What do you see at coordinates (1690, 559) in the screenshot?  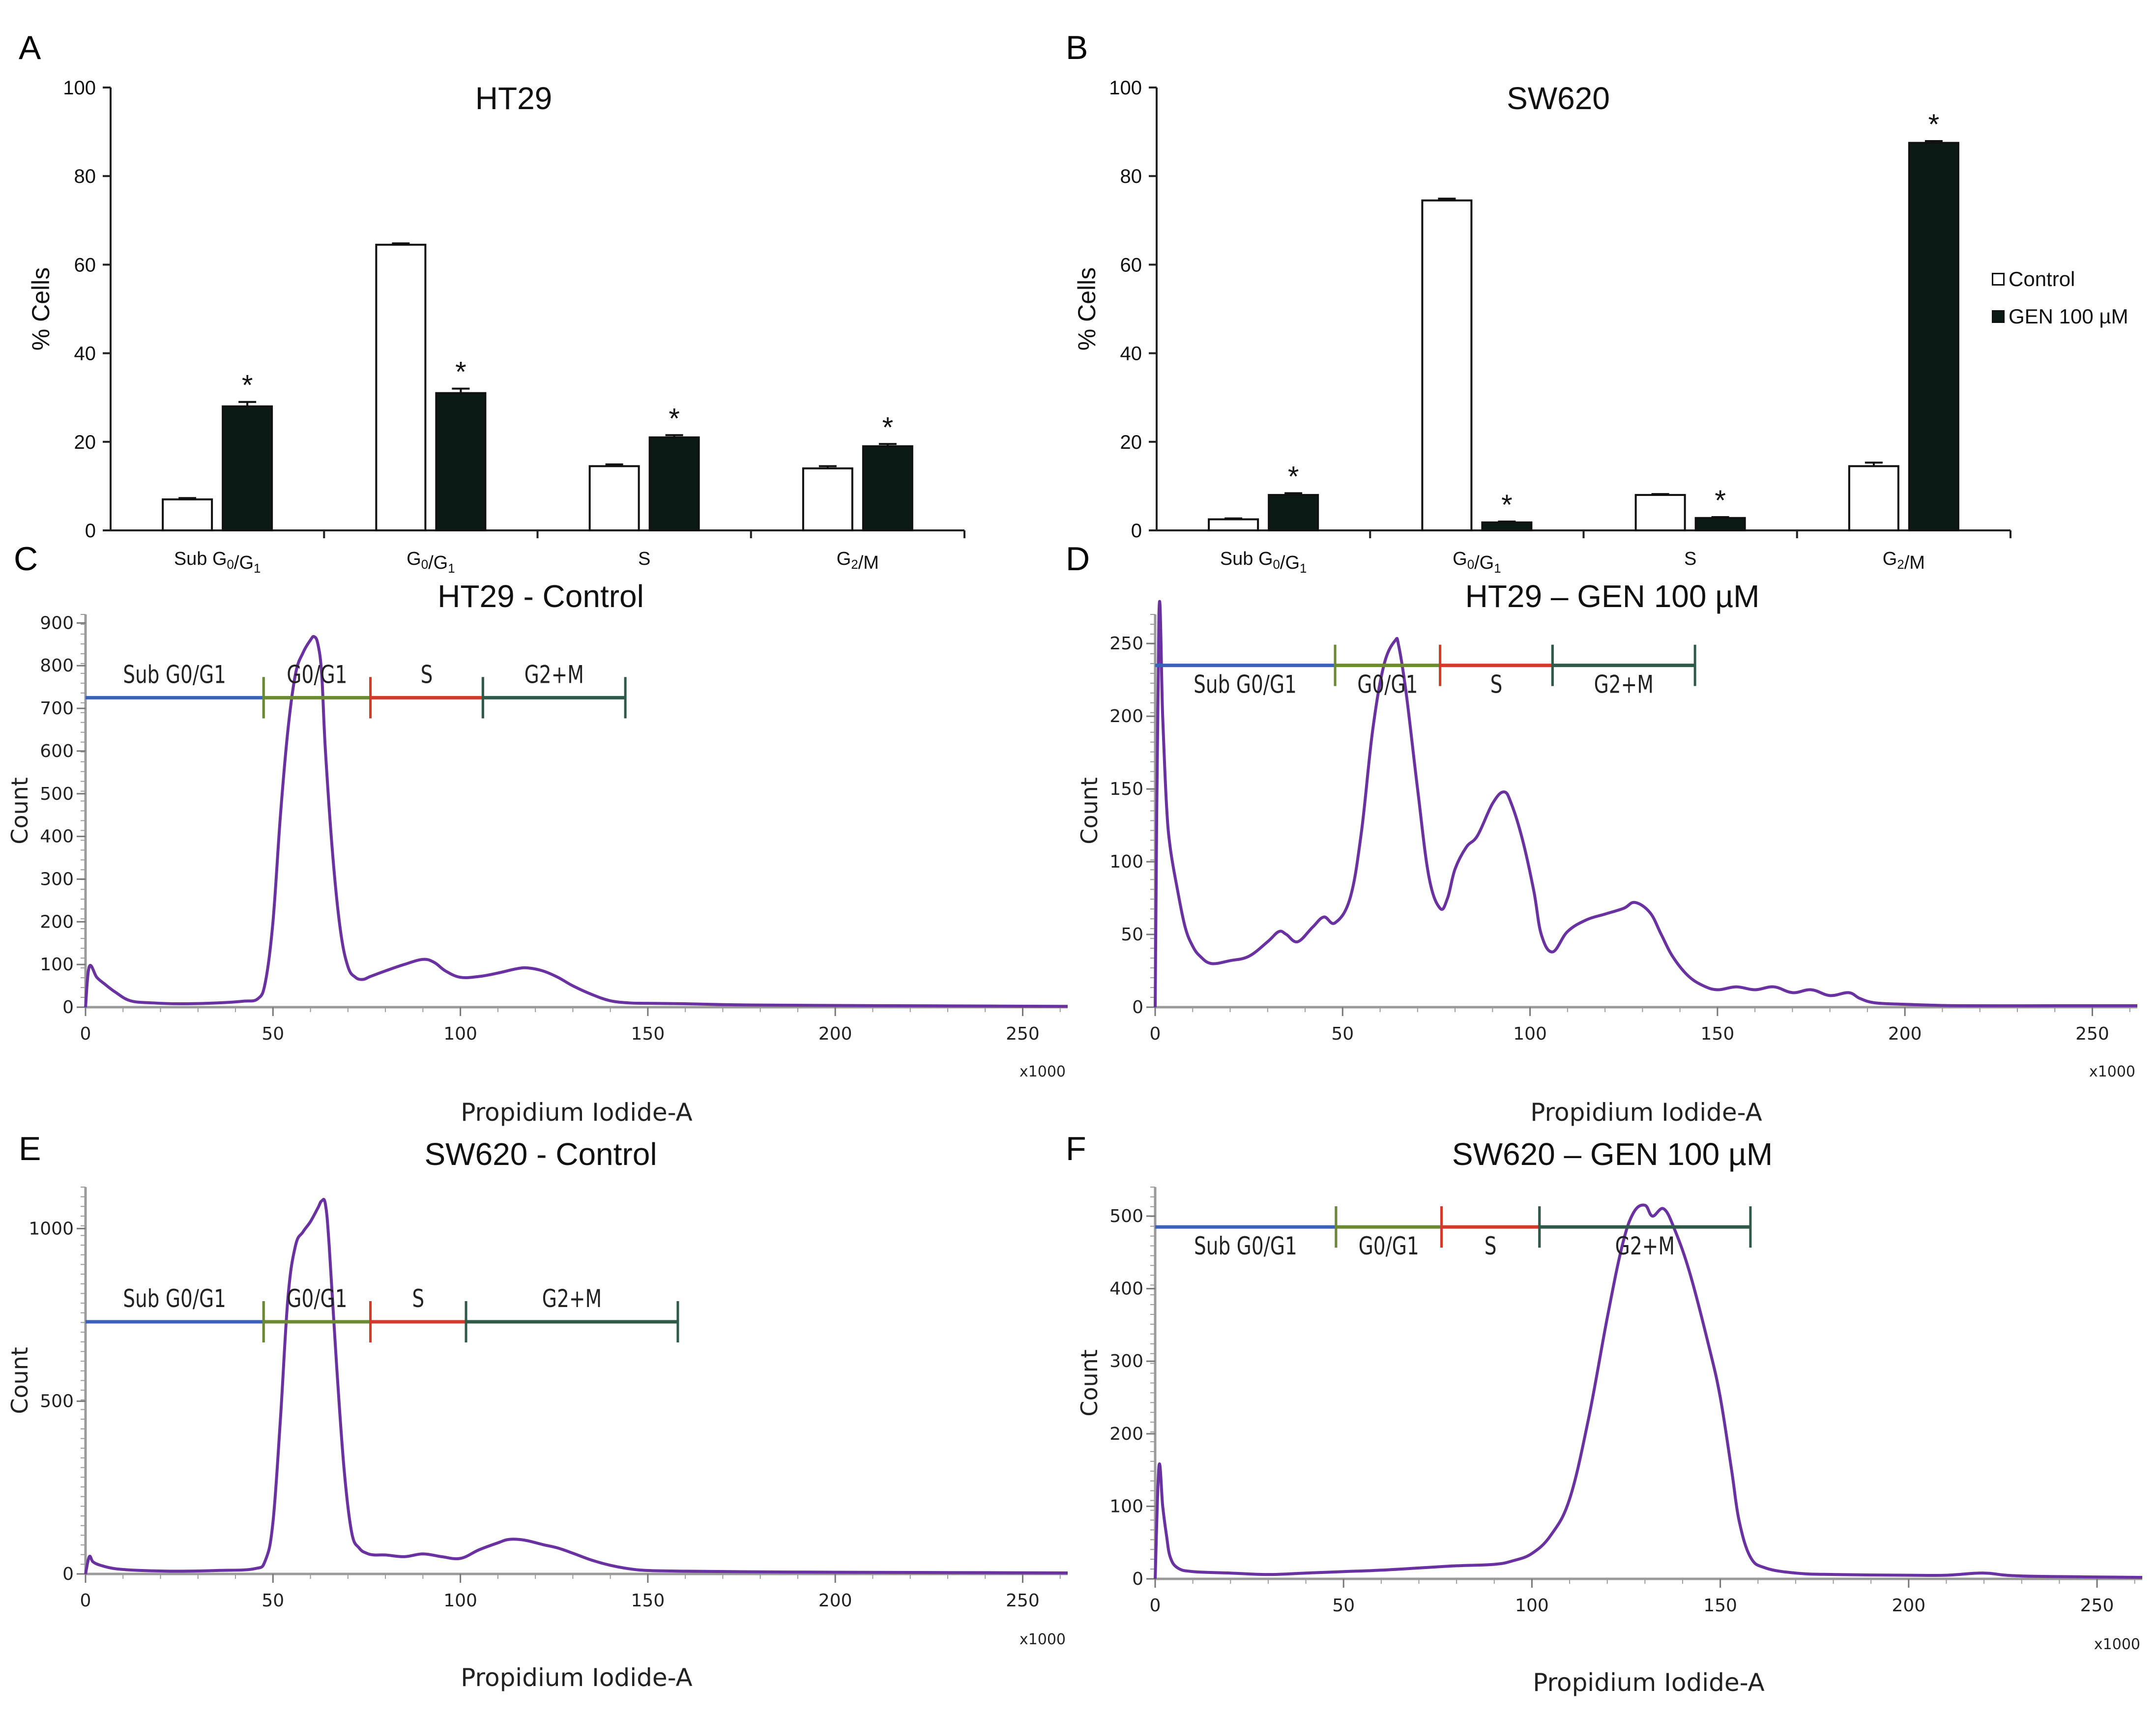 I see `x-category-label: S` at bounding box center [1690, 559].